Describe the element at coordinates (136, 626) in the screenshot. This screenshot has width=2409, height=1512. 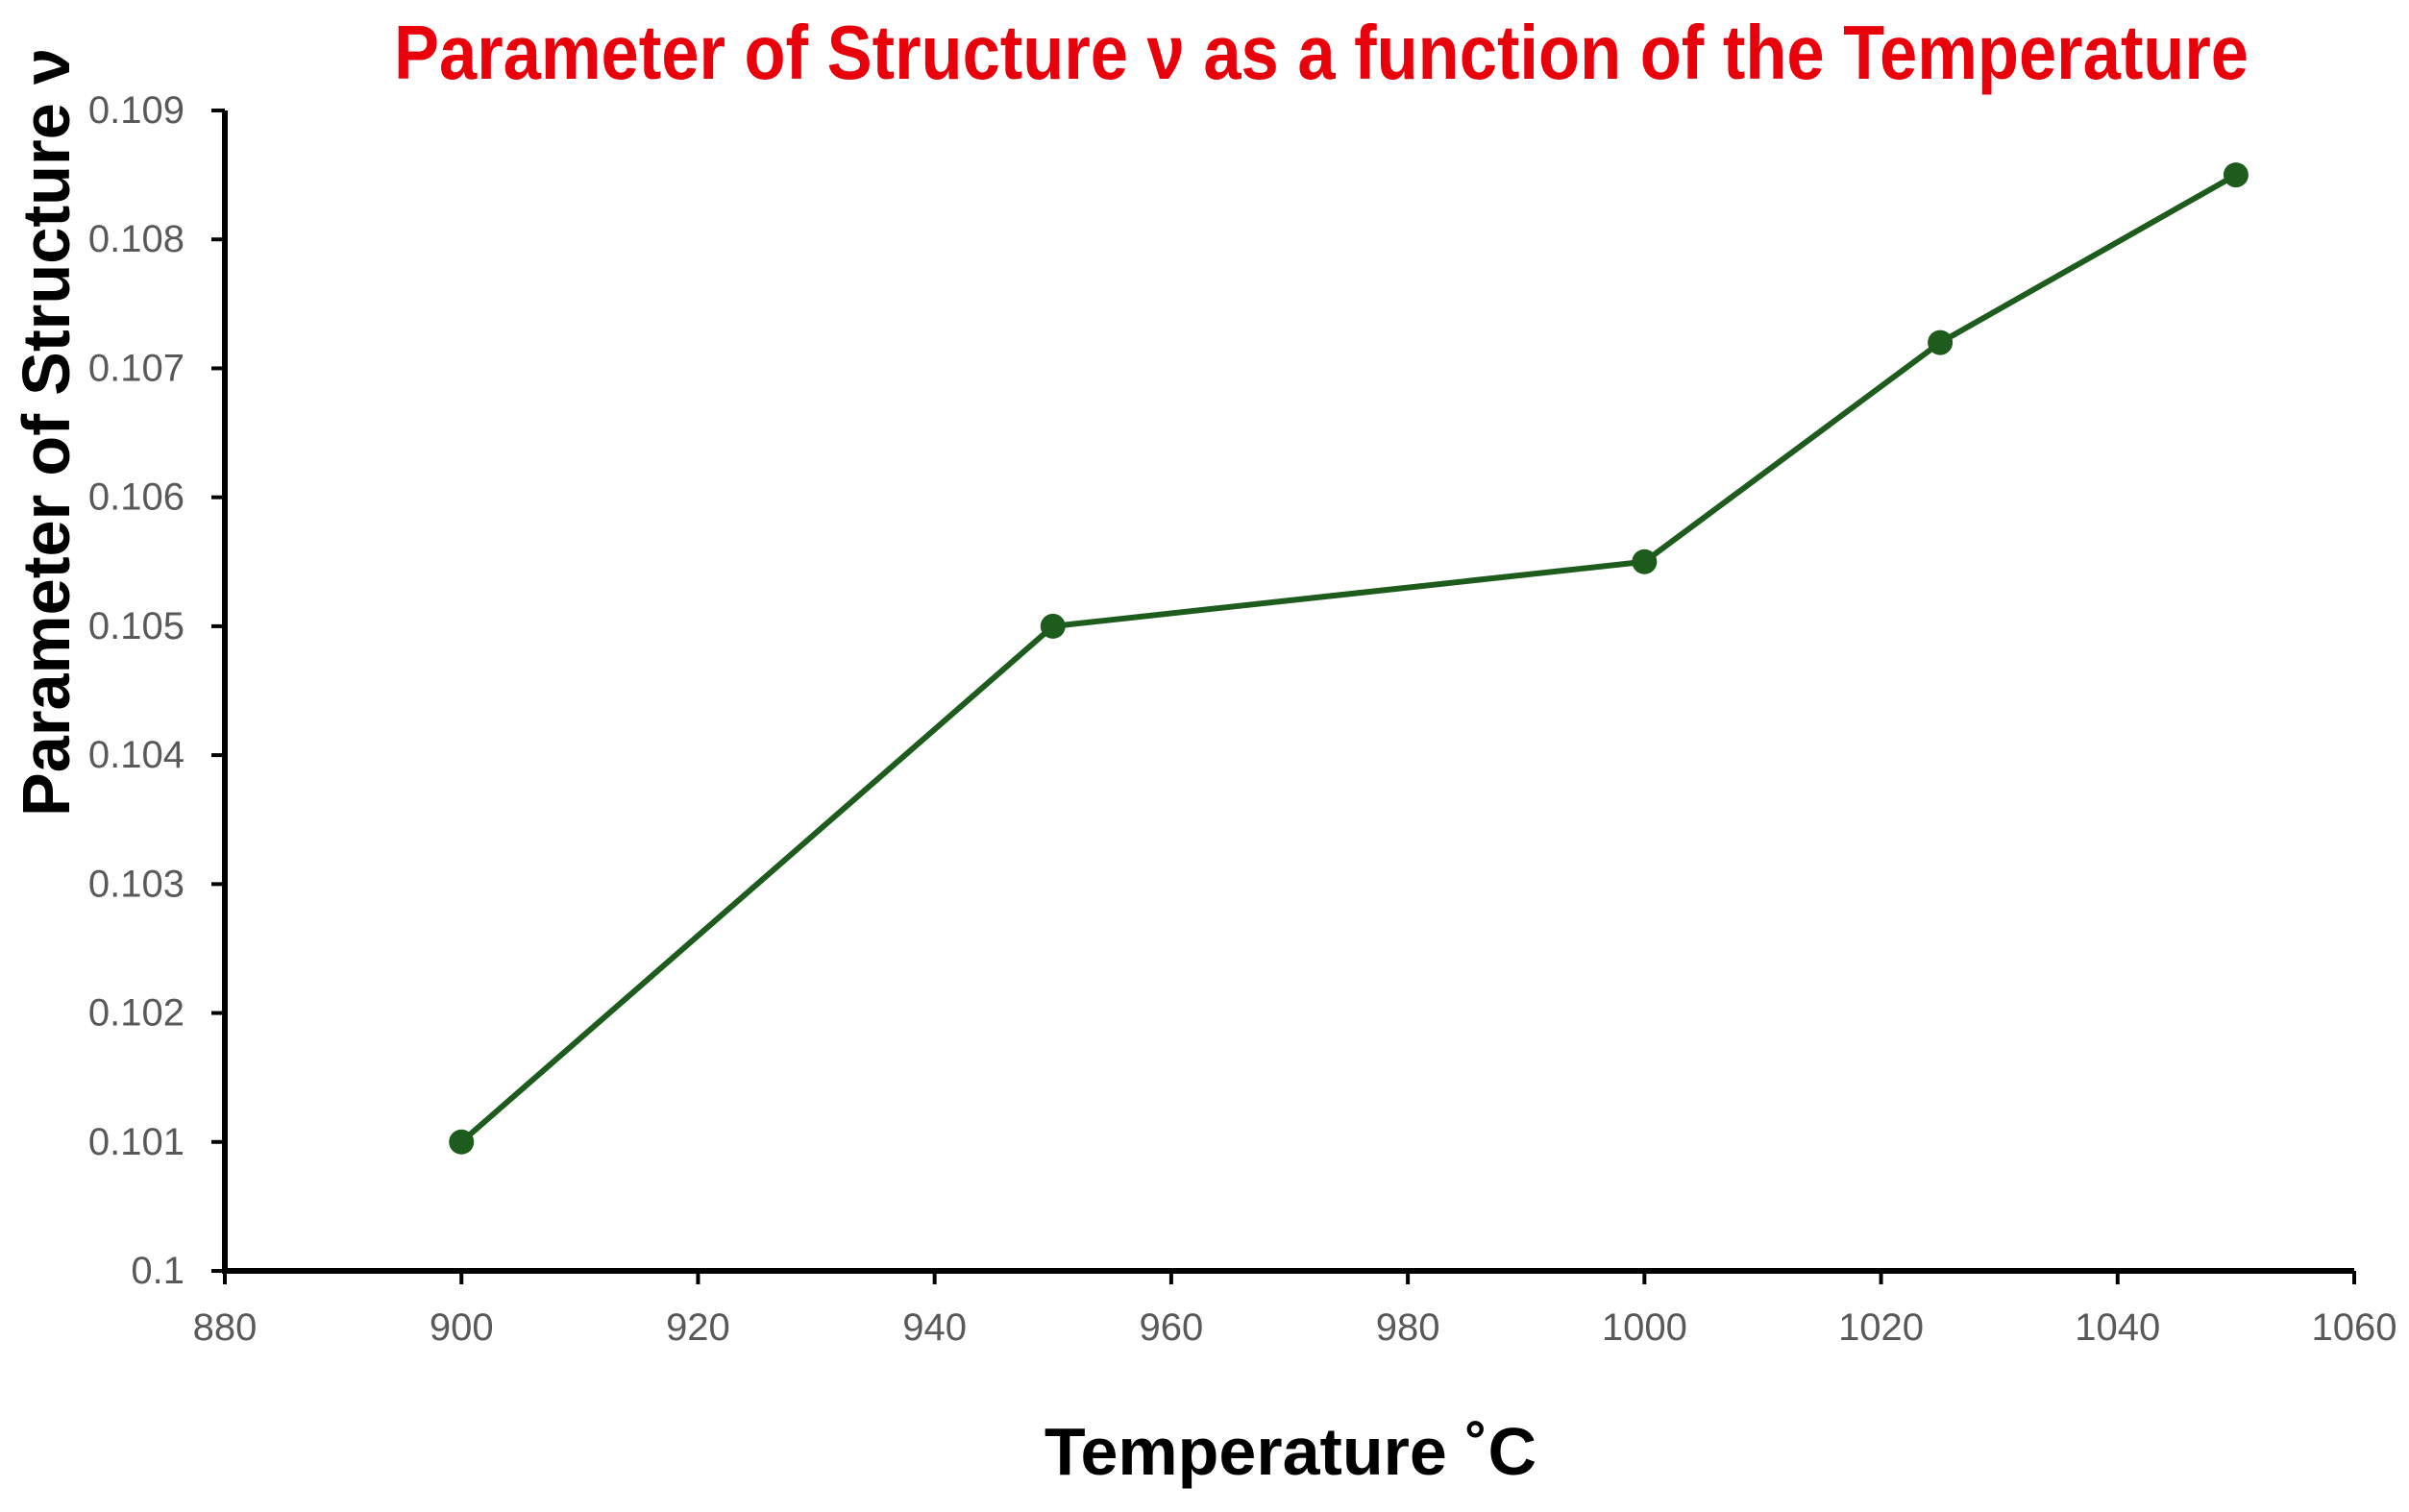
I see `y-tick-label: 0.105` at that location.